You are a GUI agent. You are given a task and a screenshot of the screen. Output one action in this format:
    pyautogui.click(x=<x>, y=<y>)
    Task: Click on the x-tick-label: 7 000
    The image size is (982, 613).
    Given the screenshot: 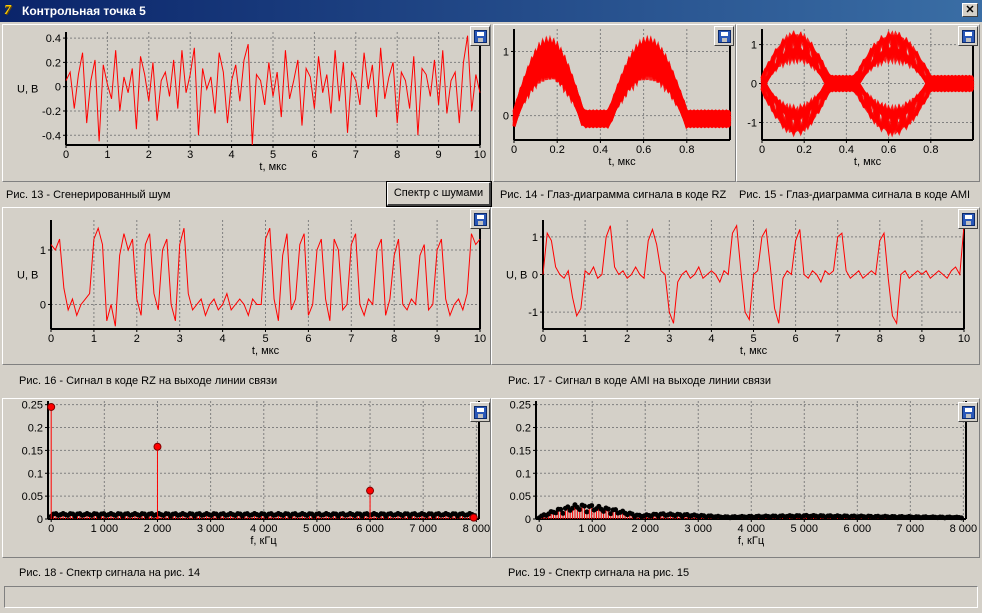 What is the action you would take?
    pyautogui.click(x=423, y=529)
    